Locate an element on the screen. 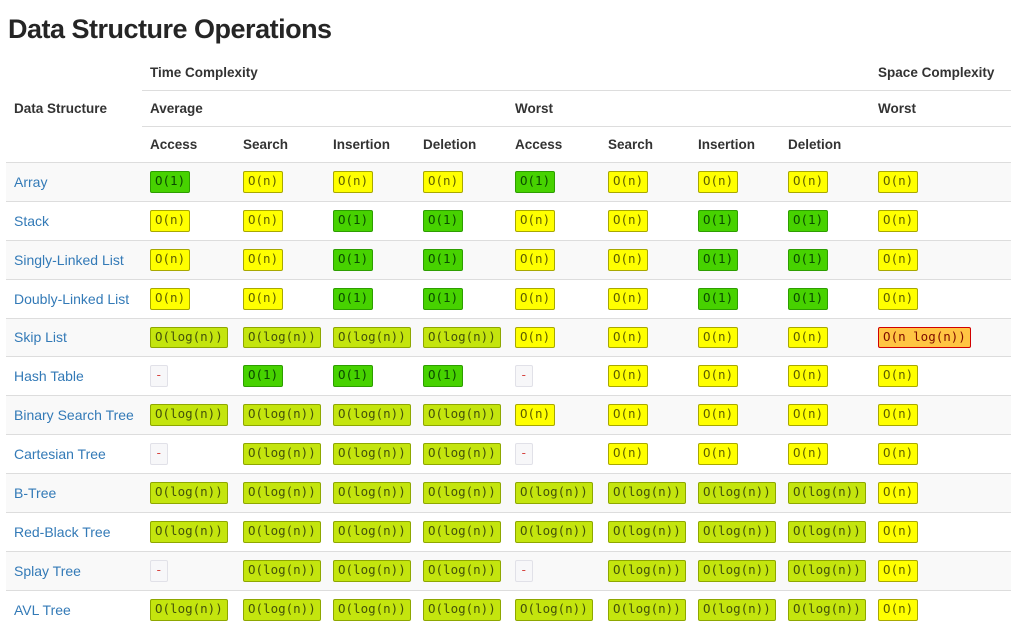  data-structure-link: Hash Table is located at coordinates (49, 376).